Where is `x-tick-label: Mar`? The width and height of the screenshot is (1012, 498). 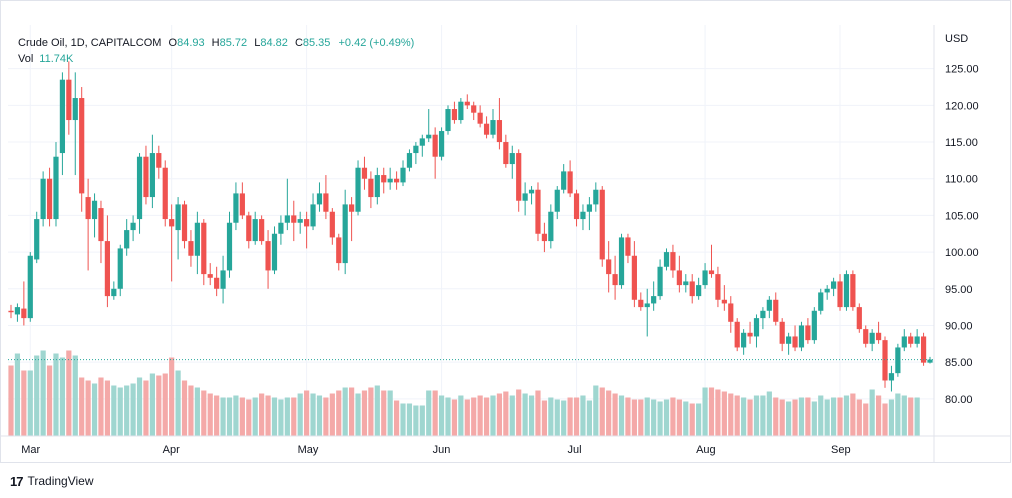
x-tick-label: Mar is located at coordinates (30, 450).